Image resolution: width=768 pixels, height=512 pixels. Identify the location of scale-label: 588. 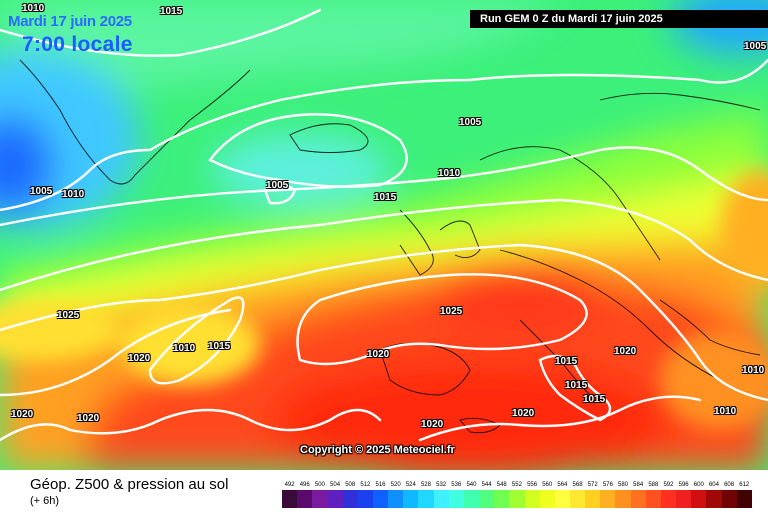
(653, 485).